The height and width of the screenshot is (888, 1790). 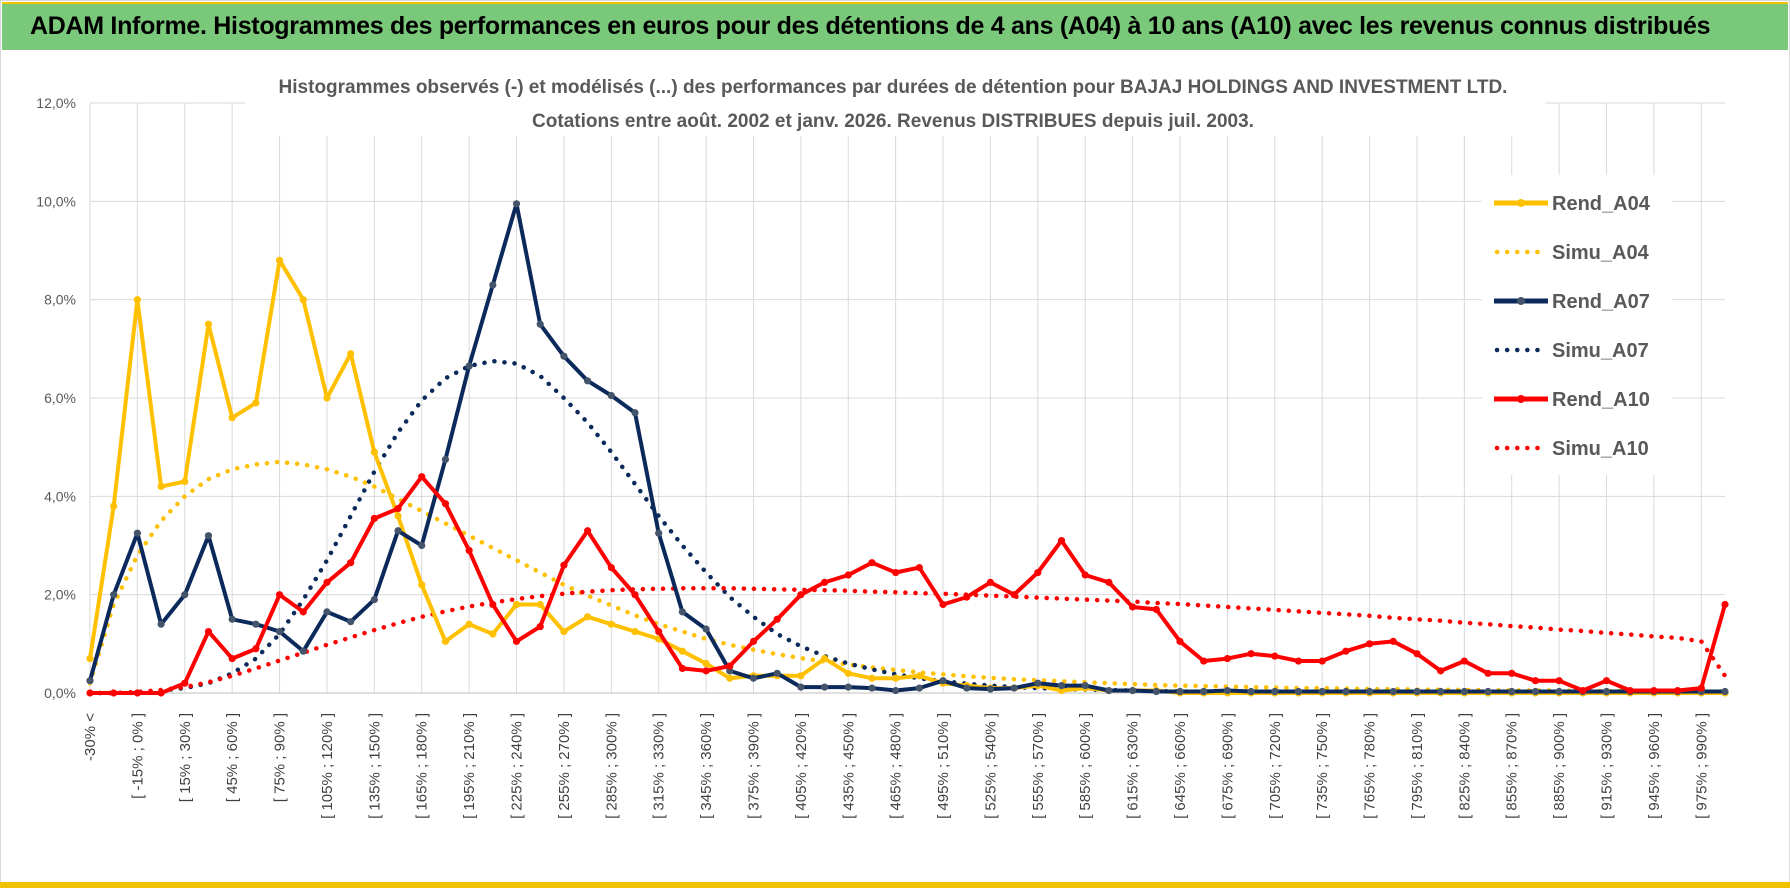 What do you see at coordinates (611, 766) in the screenshot?
I see `x-tick-label: [ 285% ; 300% ]` at bounding box center [611, 766].